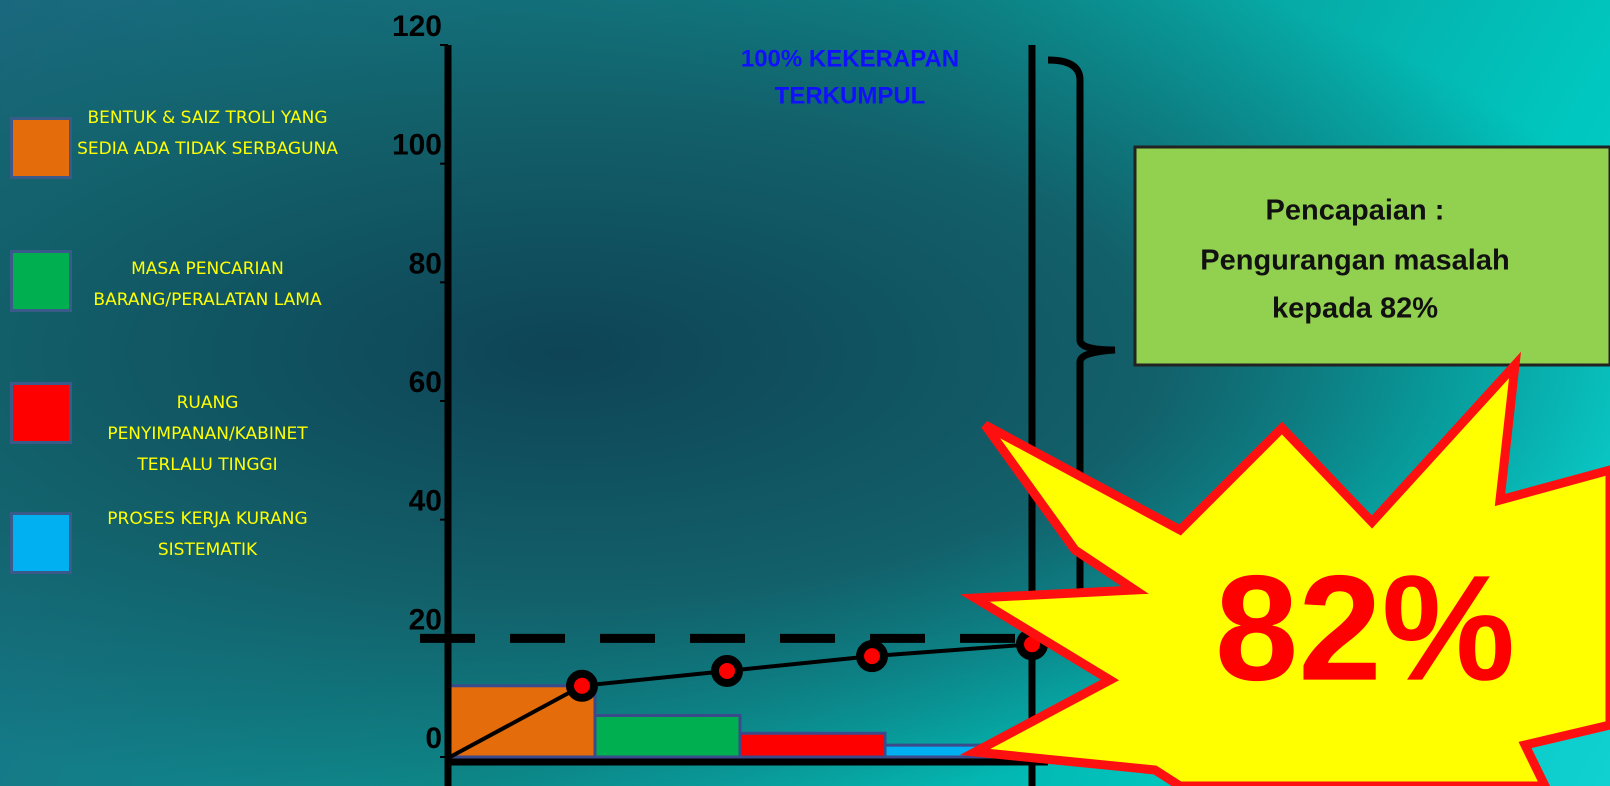 The height and width of the screenshot is (786, 1610). Describe the element at coordinates (425, 382) in the screenshot. I see `y-tick-label: 60` at that location.